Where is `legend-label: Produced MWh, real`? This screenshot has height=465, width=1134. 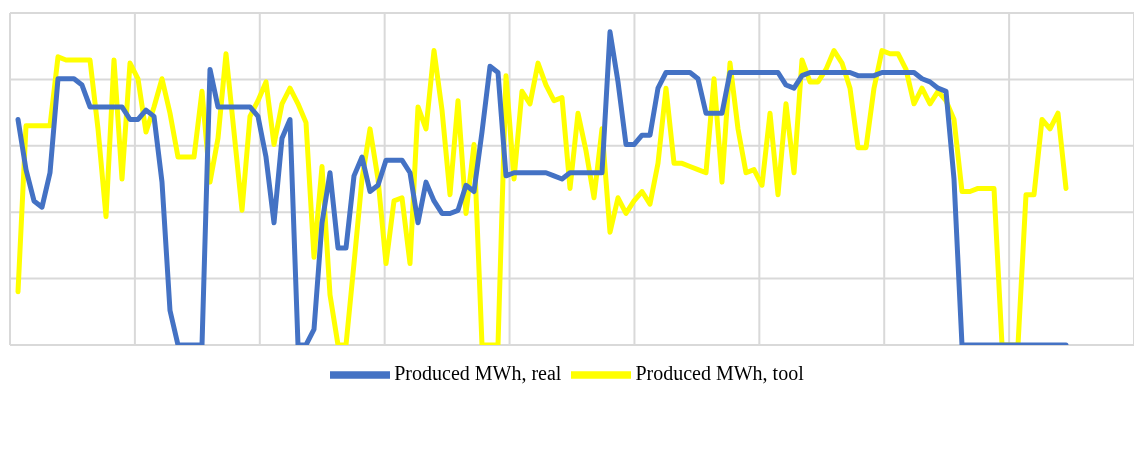
legend-label: Produced MWh, real is located at coordinates (478, 372).